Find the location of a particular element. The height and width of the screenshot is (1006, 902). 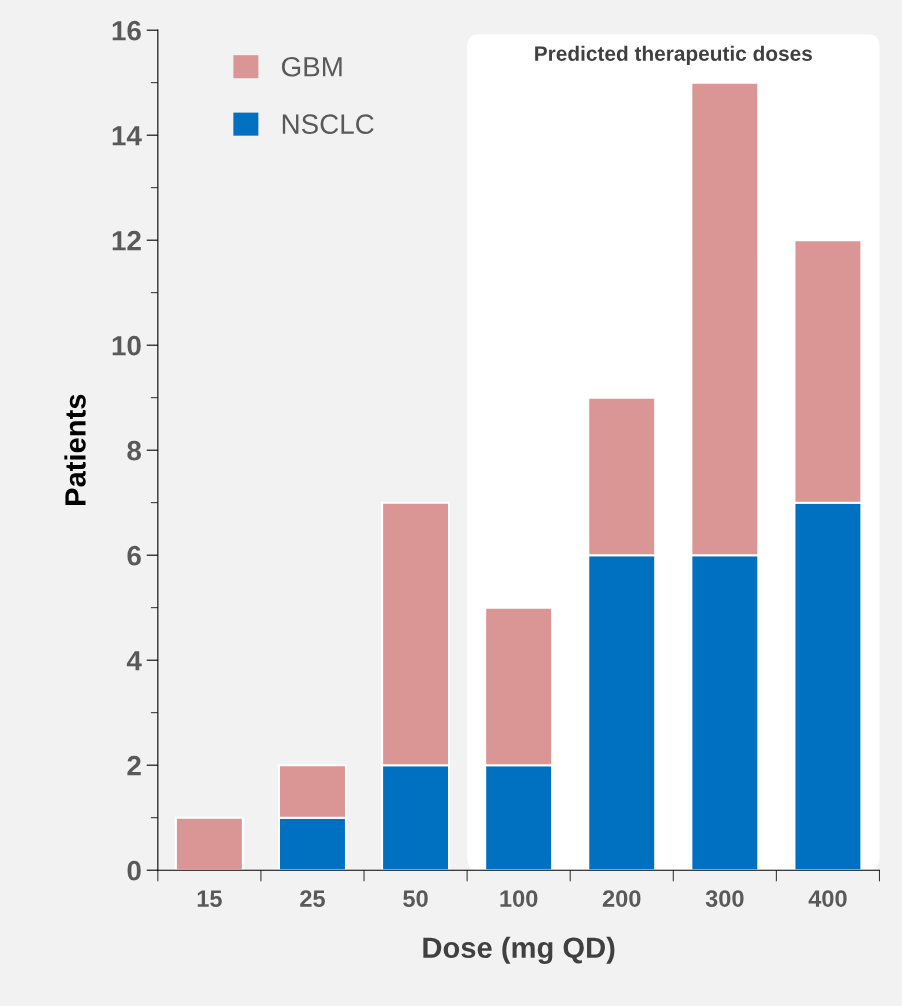

y-tick-label: 2 is located at coordinates (134, 765).